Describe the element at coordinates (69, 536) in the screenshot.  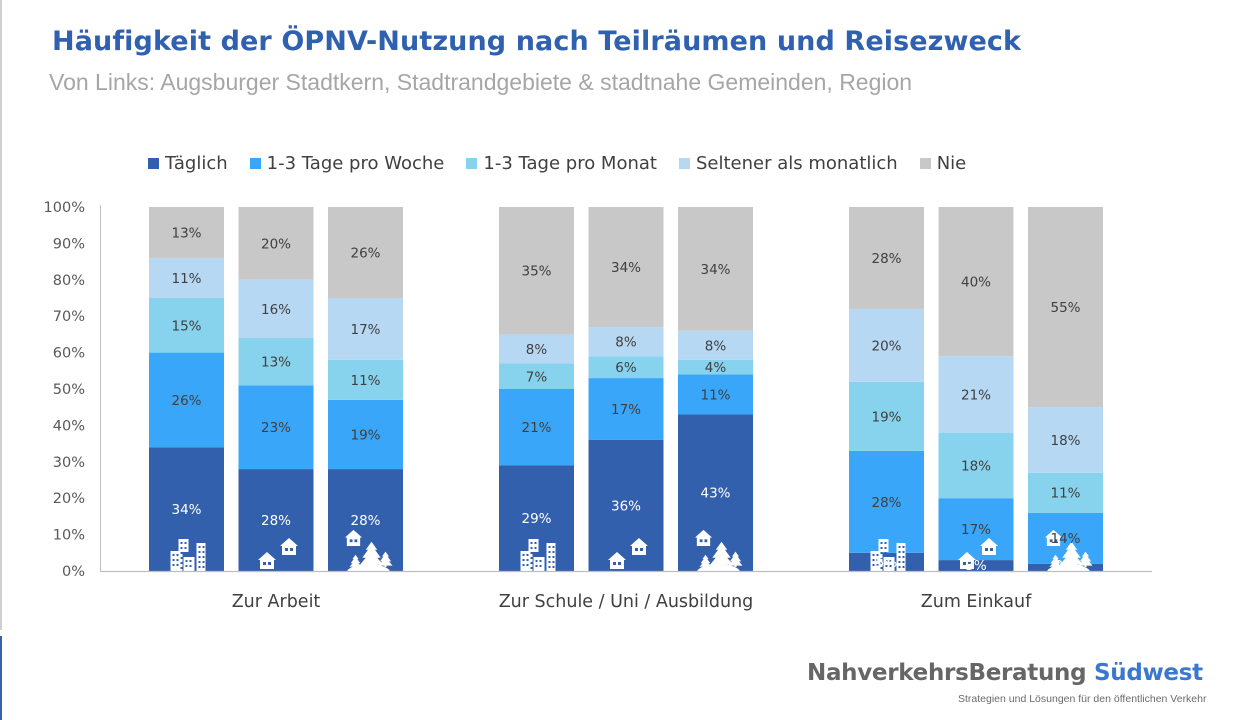
I see `y-tick-label: 10%` at that location.